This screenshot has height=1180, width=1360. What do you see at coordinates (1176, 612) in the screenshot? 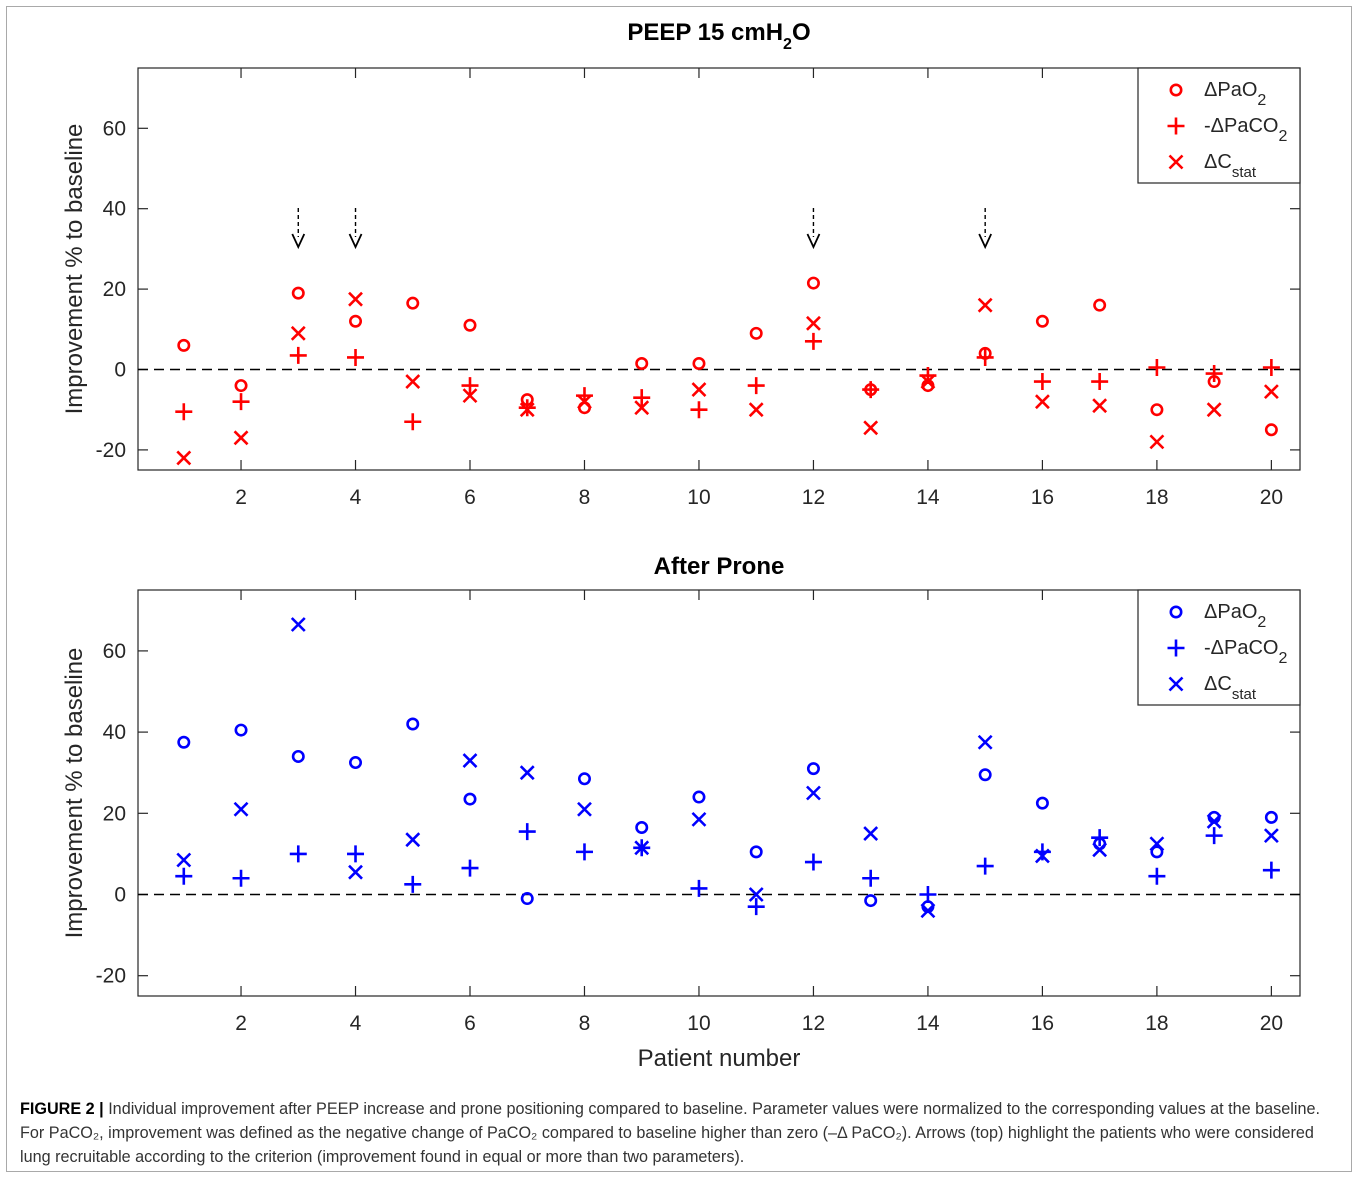
I see `legend-marker-circle` at bounding box center [1176, 612].